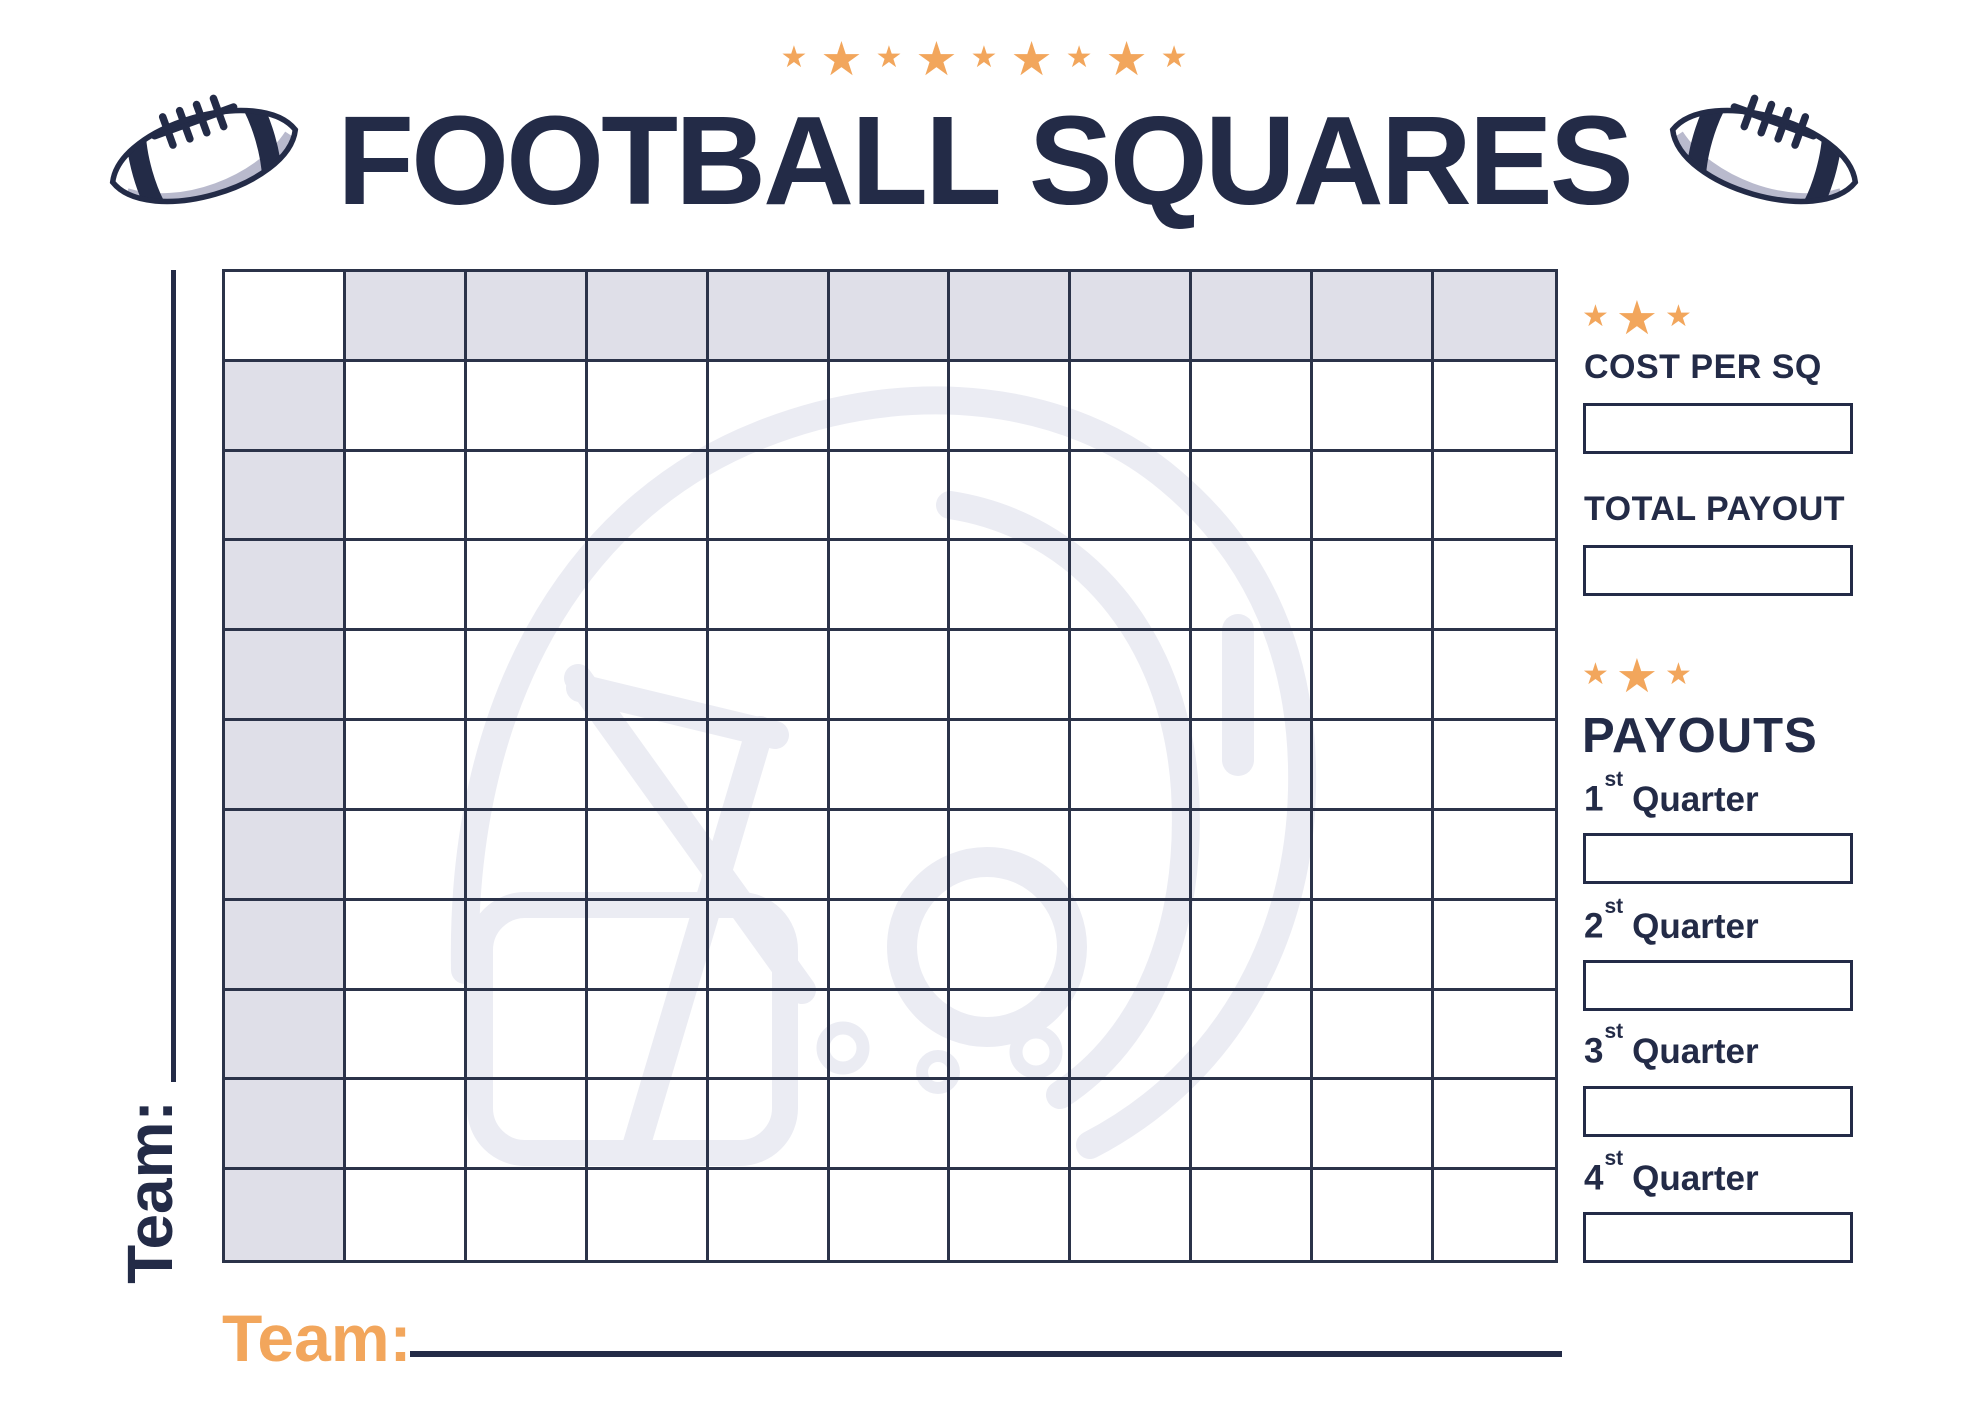 Image resolution: width=1968 pixels, height=1424 pixels. I want to click on quarter-4-payout-input, so click(1718, 1237).